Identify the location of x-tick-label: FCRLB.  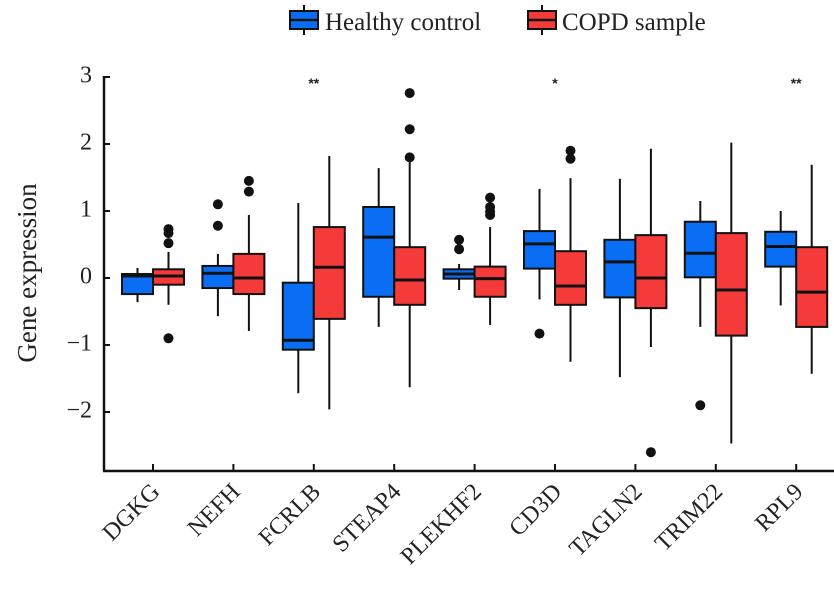
(290, 515).